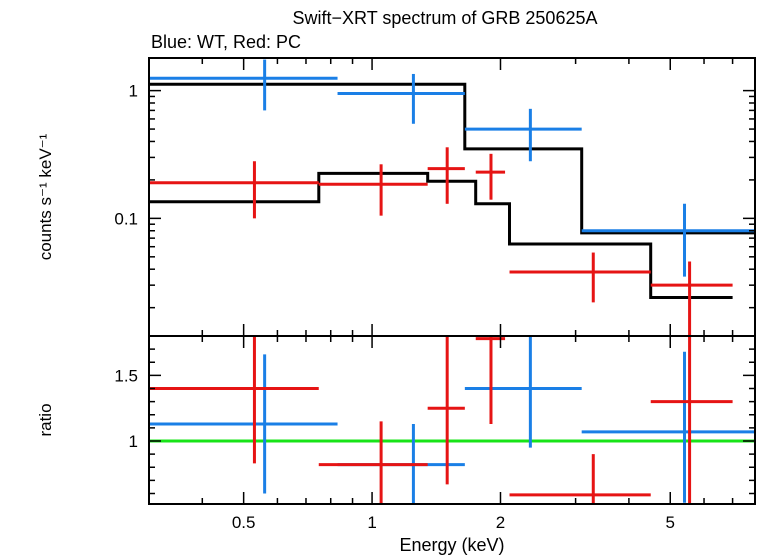  Describe the element at coordinates (244, 522) in the screenshot. I see `x-tick-label: 0.5` at that location.